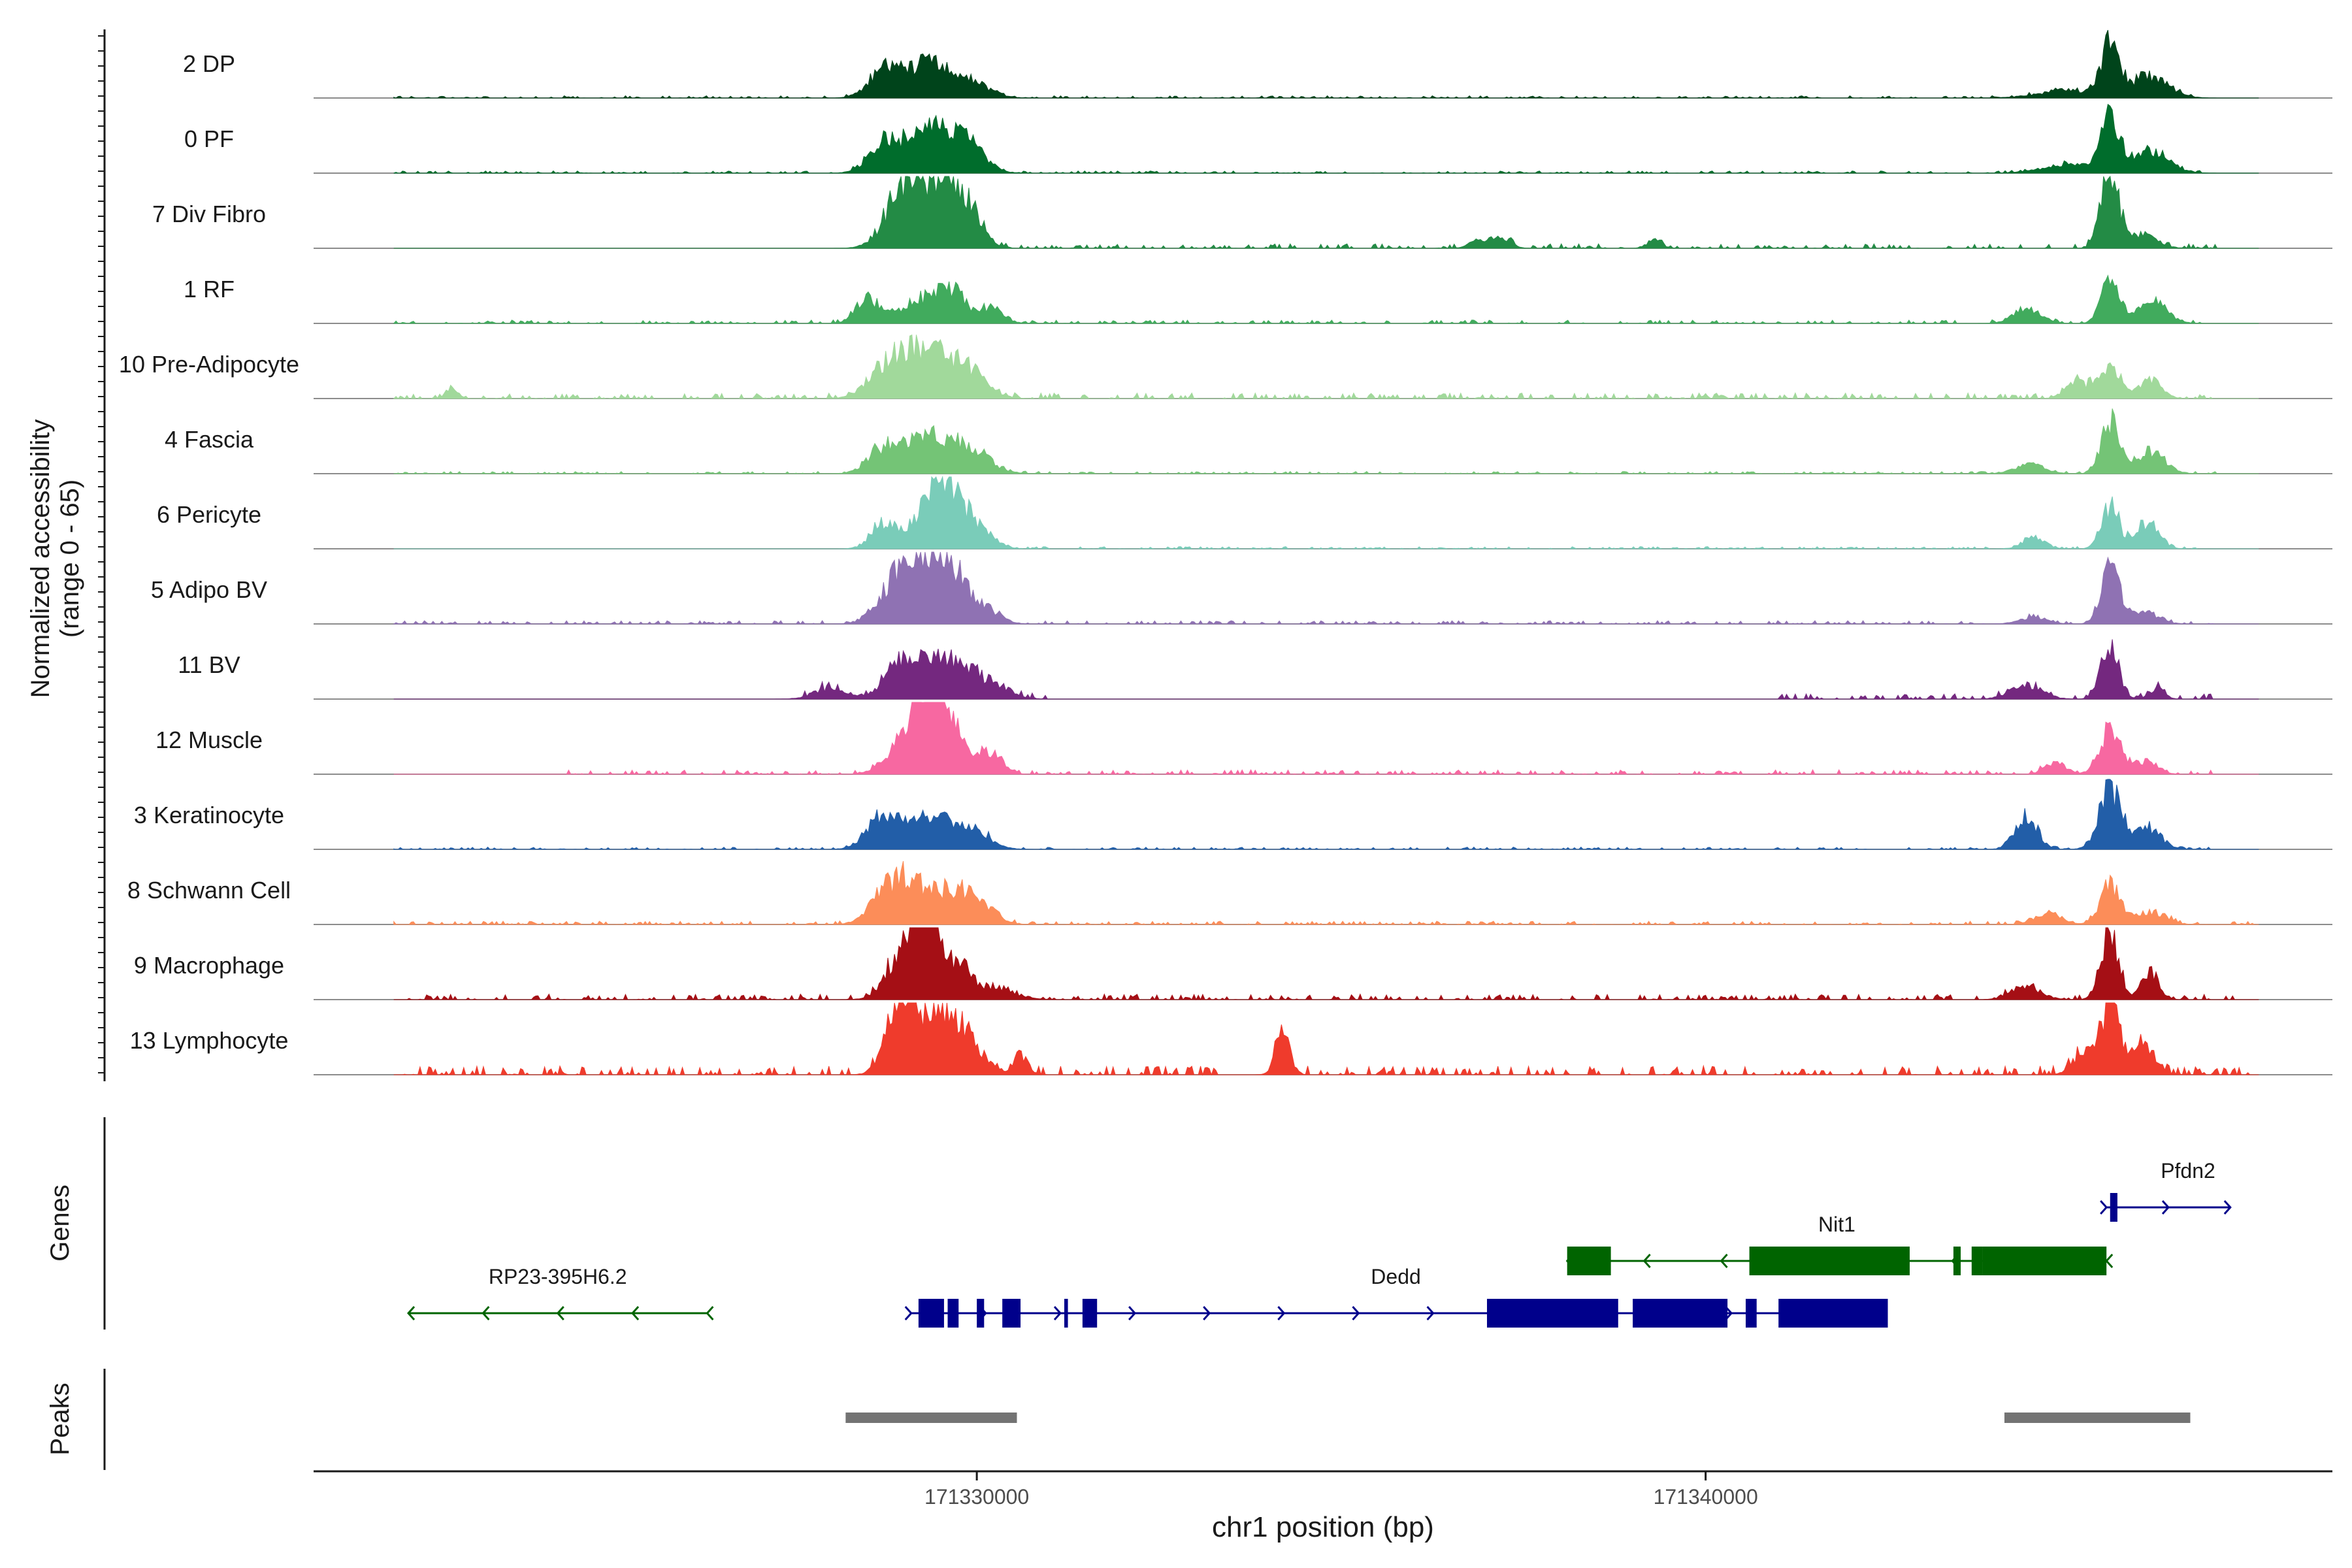 This screenshot has width=2352, height=1568. Describe the element at coordinates (209, 138) in the screenshot. I see `track-label: 0 PF` at that location.